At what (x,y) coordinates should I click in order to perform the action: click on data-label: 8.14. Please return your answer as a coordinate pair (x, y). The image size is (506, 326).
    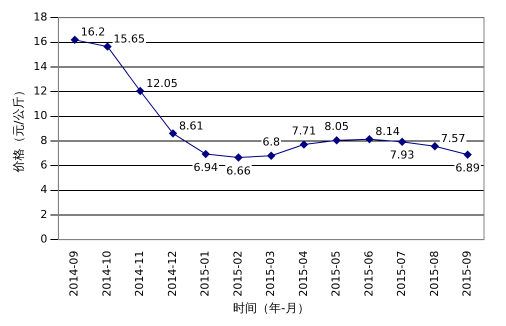
    Looking at the image, I should click on (387, 131).